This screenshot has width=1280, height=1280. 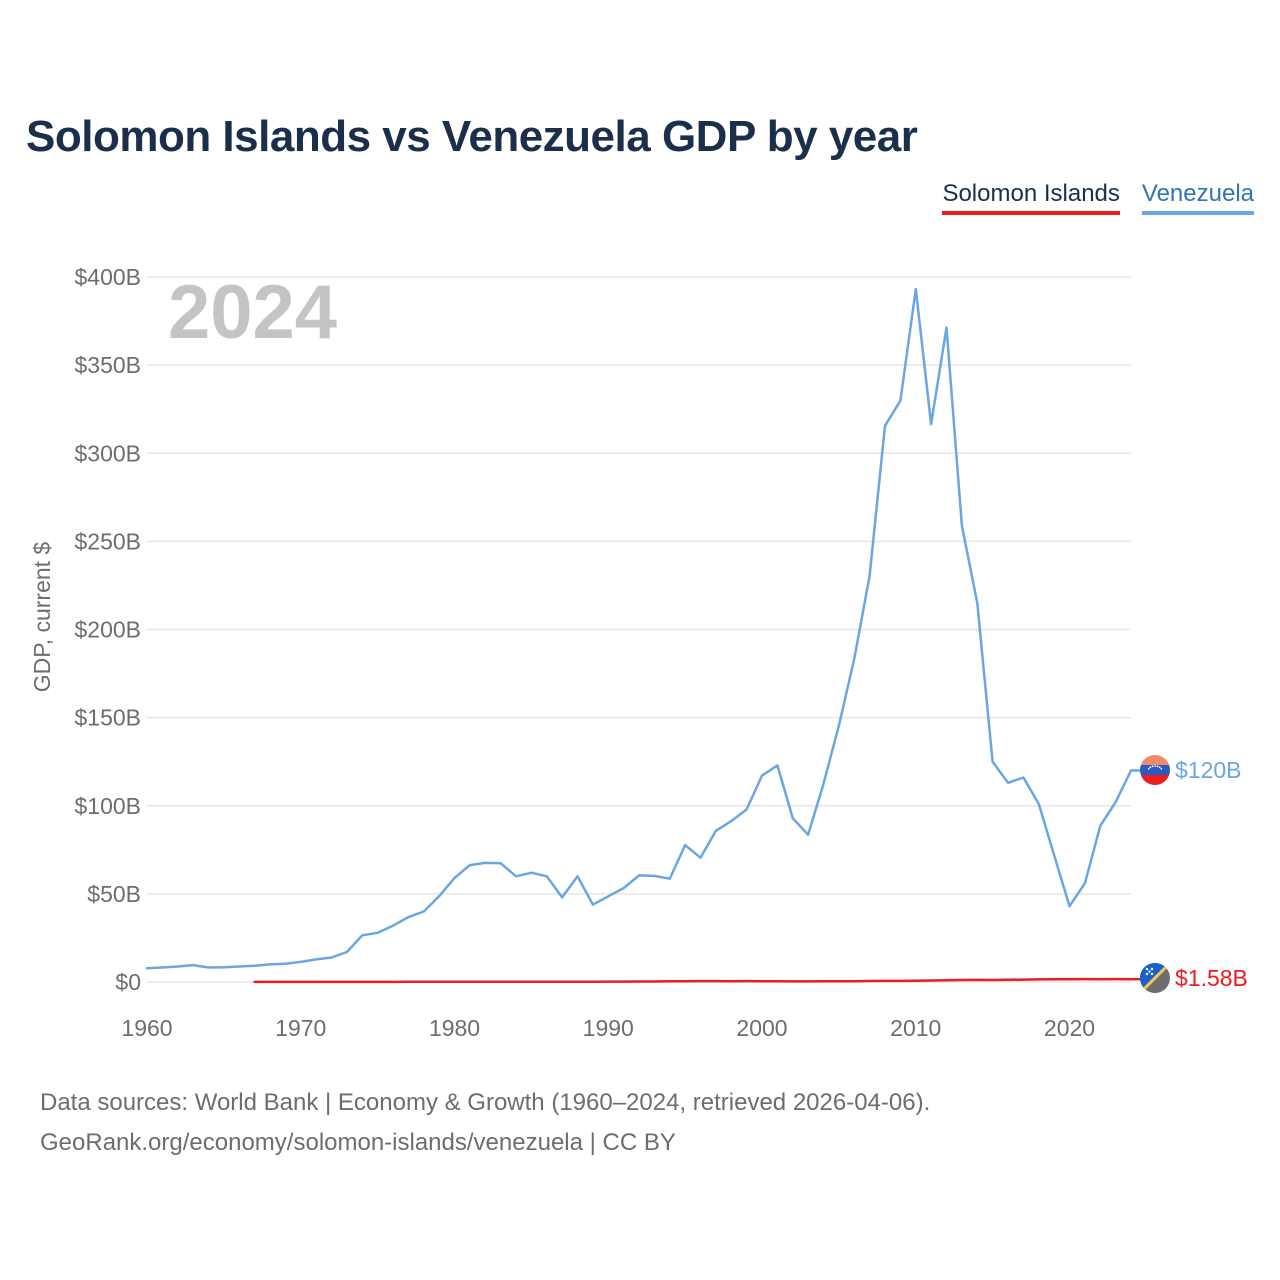 What do you see at coordinates (300, 1028) in the screenshot?
I see `x-tick-label: 1970` at bounding box center [300, 1028].